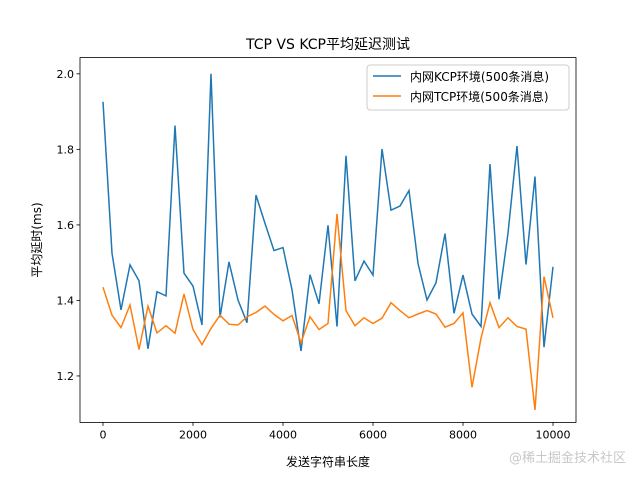  What do you see at coordinates (373, 434) in the screenshot?
I see `x-tick-label: 6000` at bounding box center [373, 434].